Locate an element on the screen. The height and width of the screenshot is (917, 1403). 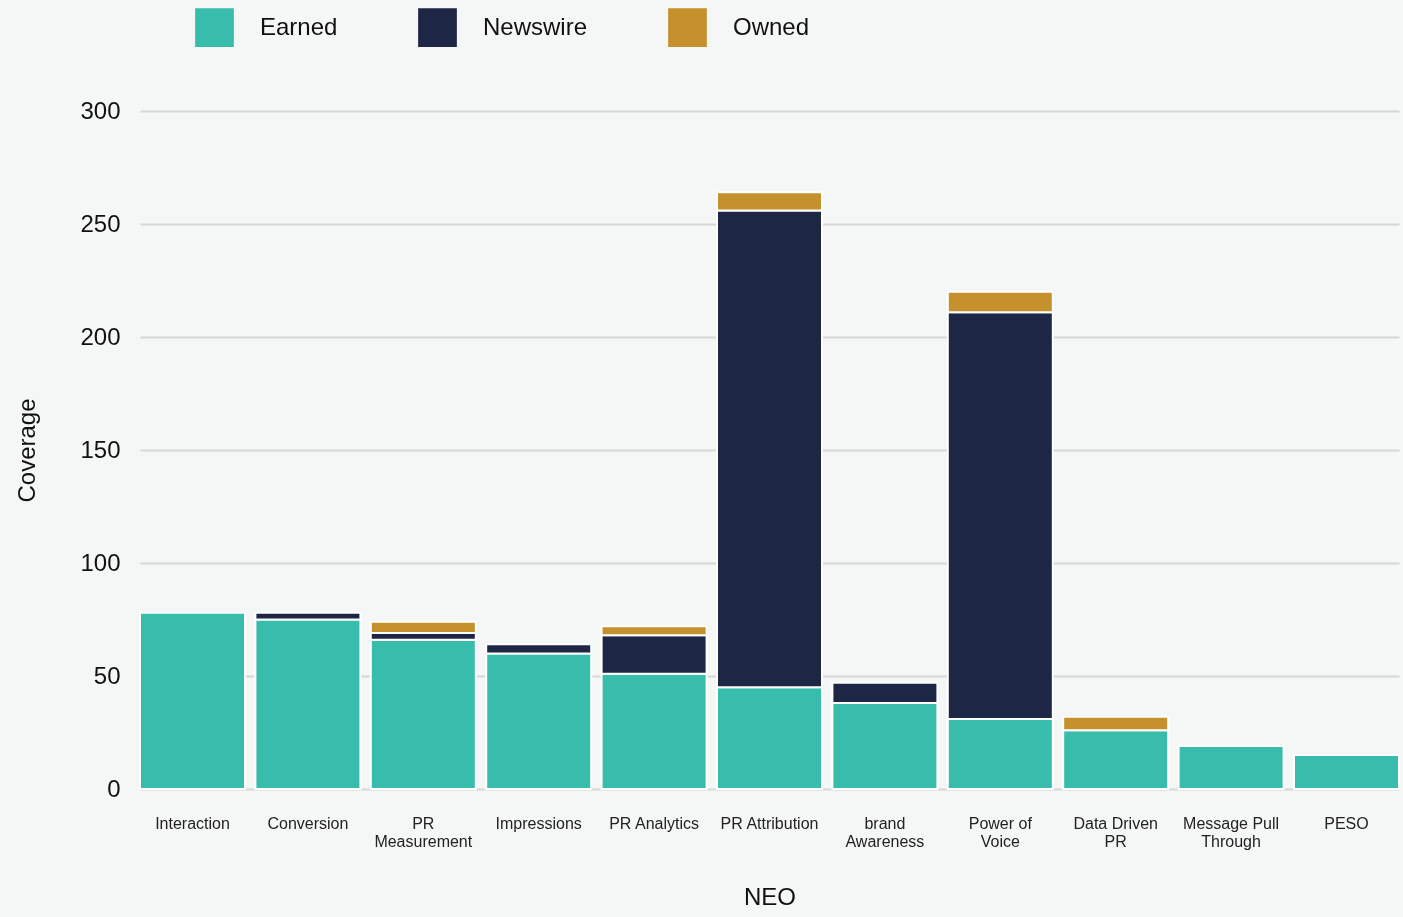
x-tick-label: Message Pull Through is located at coordinates (1231, 832).